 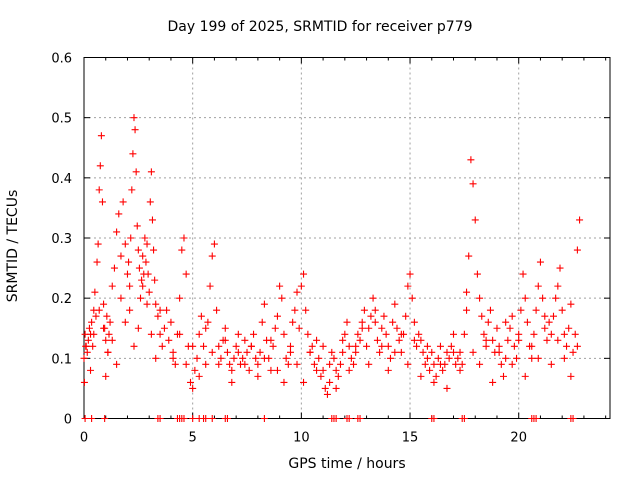 What do you see at coordinates (347, 464) in the screenshot?
I see `x-axis-label: GPS time / hours` at bounding box center [347, 464].